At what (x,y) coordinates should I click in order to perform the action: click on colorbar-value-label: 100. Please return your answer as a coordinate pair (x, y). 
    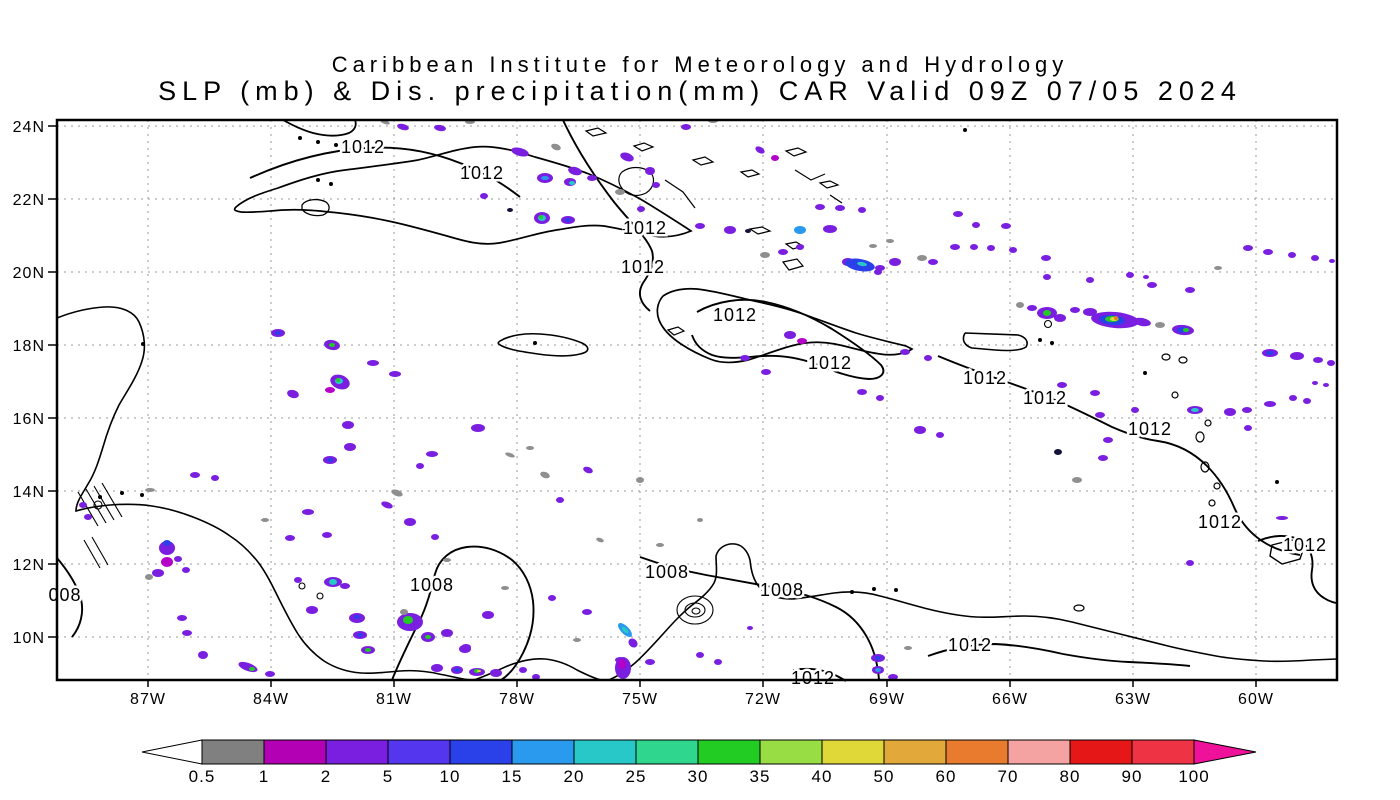
    Looking at the image, I should click on (1193, 776).